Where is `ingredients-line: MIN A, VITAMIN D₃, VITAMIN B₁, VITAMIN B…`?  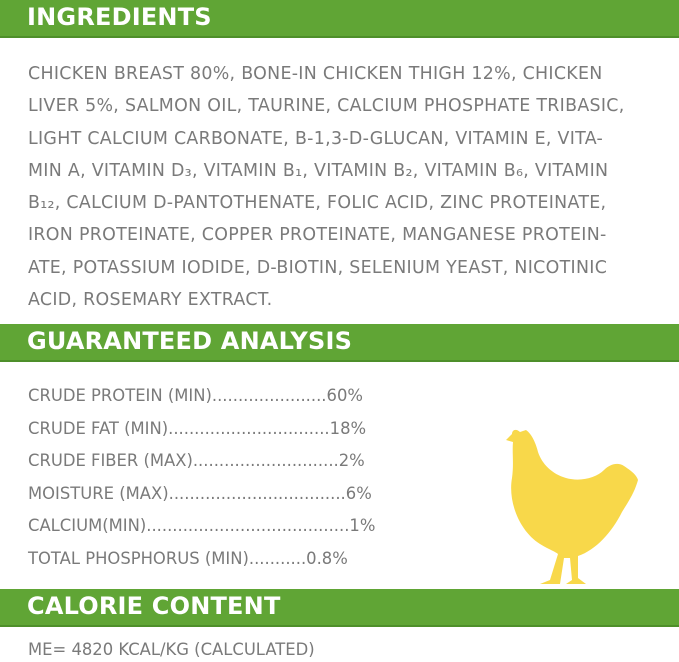
ingredients-line: MIN A, VITAMIN D₃, VITAMIN B₁, VITAMIN B… is located at coordinates (318, 170).